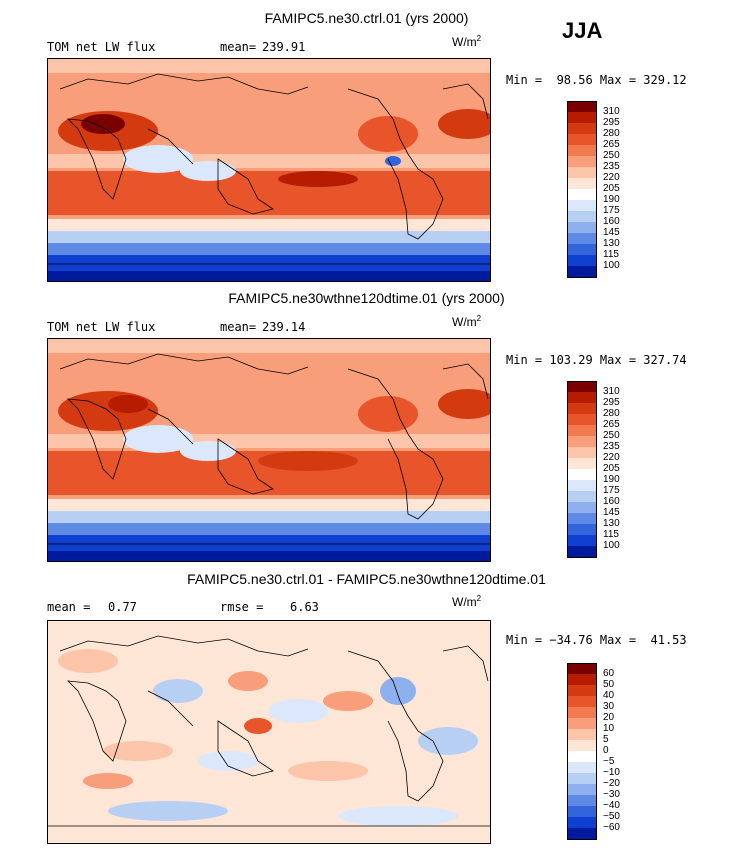 This screenshot has height=852, width=733. I want to click on panel3-minmax: Min = −34.76 Max = 41.53, so click(596, 640).